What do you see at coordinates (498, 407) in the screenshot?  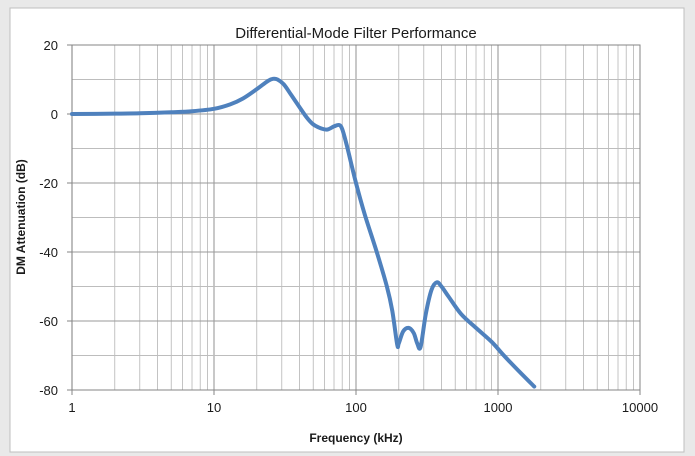 I see `x-tick-label: 1000` at bounding box center [498, 407].